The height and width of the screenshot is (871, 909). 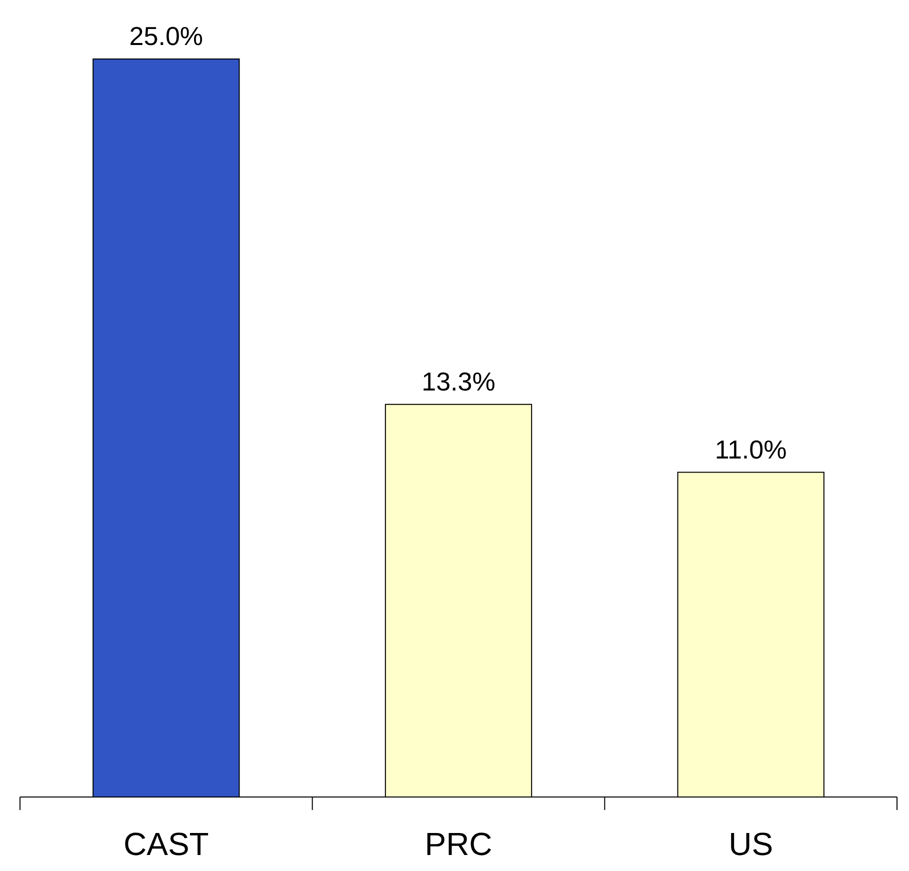 What do you see at coordinates (458, 844) in the screenshot?
I see `x-tick-label: PRC` at bounding box center [458, 844].